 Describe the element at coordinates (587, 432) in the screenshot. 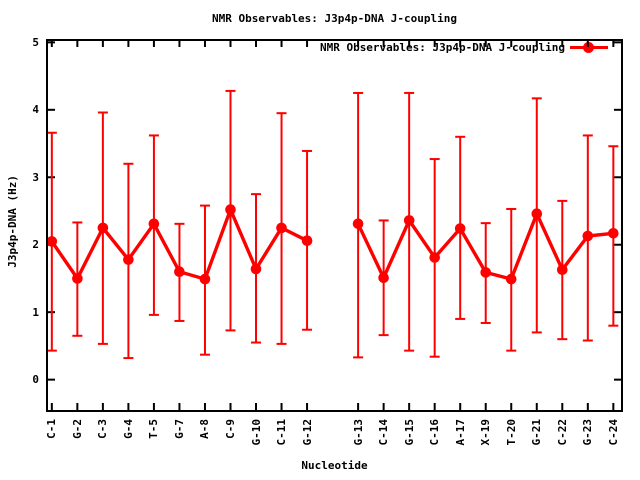

I see `x-tick-label: G-23` at that location.